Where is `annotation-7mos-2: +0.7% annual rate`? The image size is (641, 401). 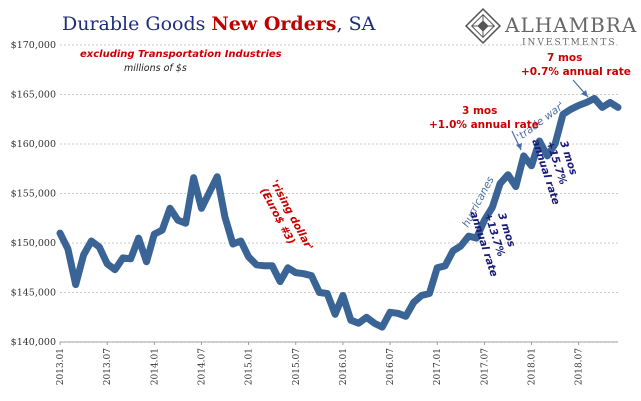
annotation-7mos-2: +0.7% annual rate is located at coordinates (576, 72).